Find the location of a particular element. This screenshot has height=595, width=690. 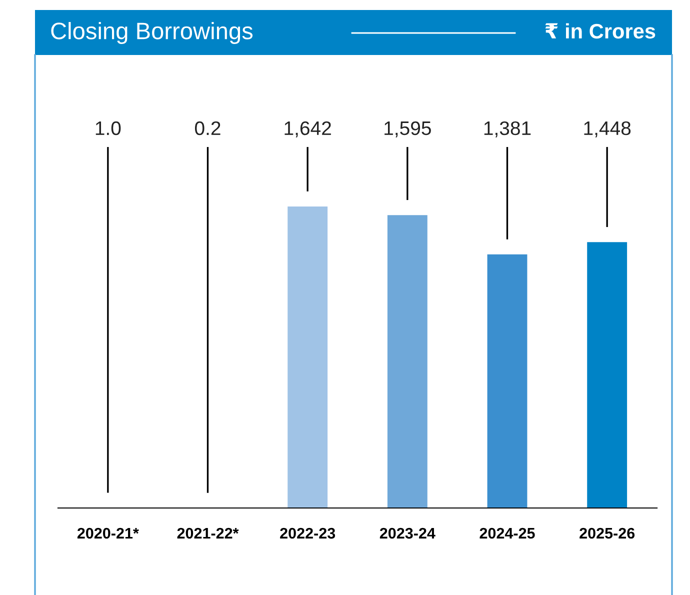

x-tick-label: 2025-26 is located at coordinates (607, 533).